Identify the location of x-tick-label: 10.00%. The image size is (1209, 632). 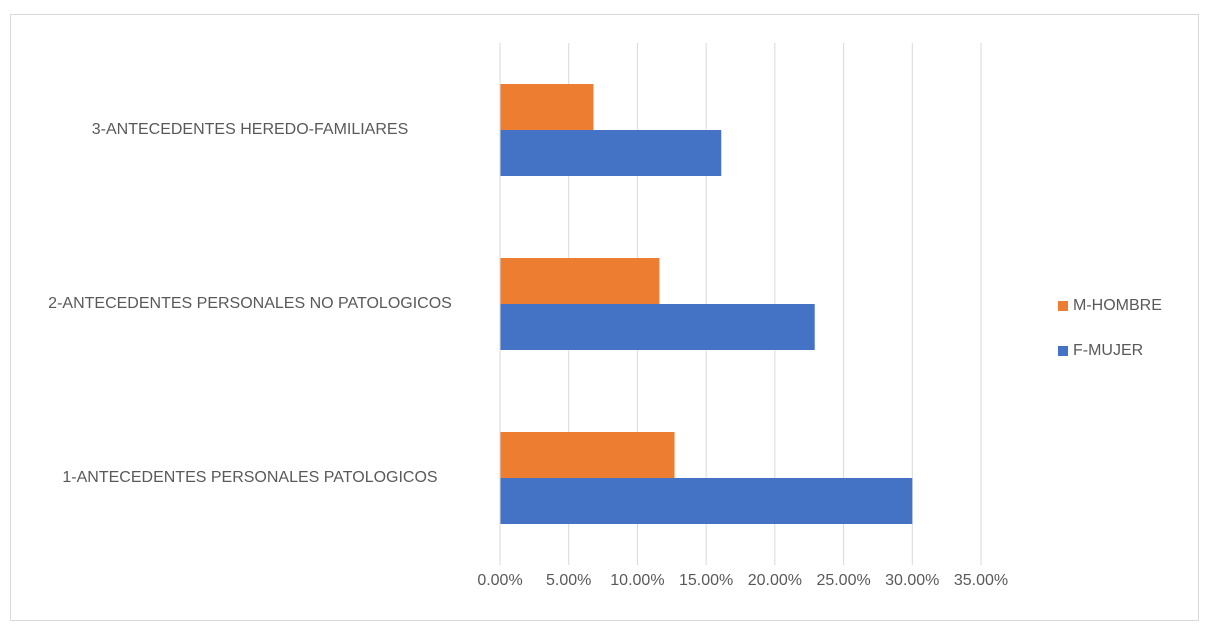
(637, 580).